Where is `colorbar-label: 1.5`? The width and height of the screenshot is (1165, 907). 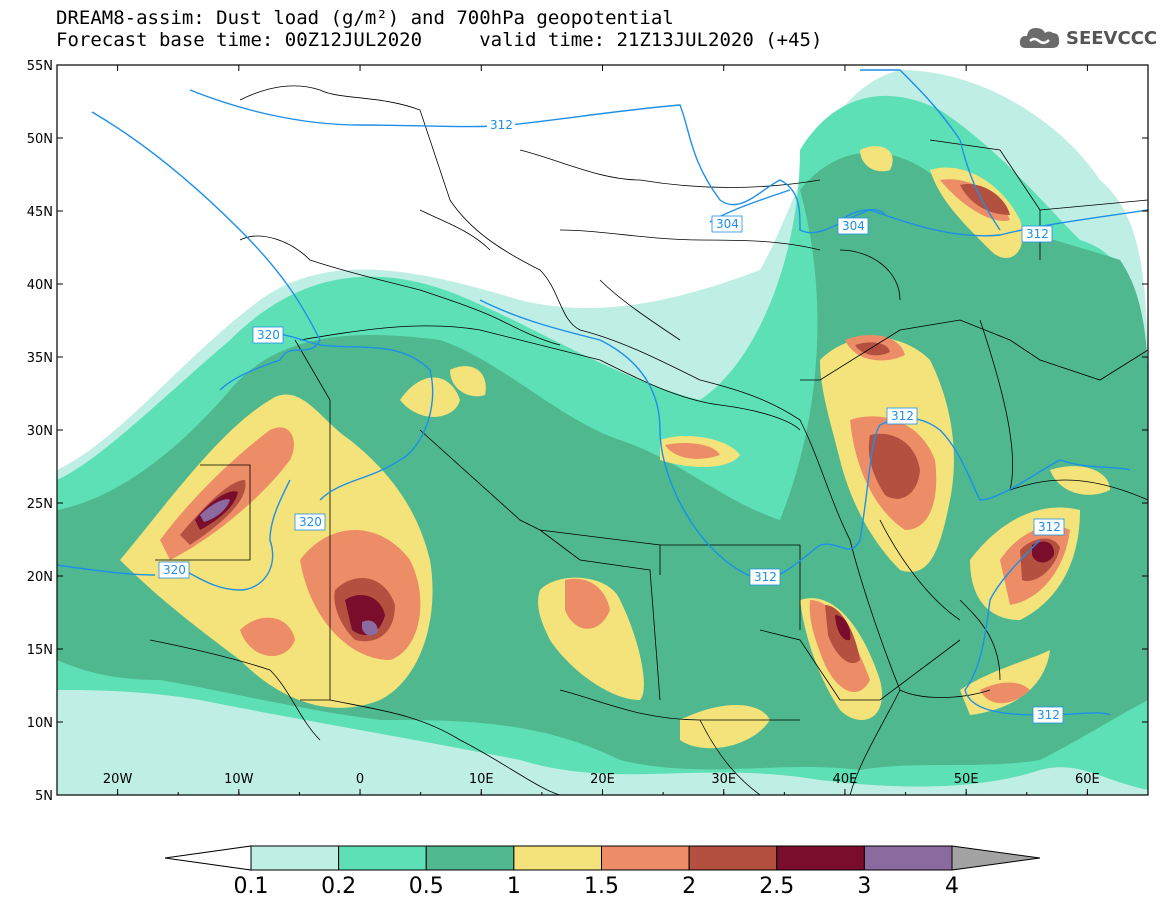
colorbar-label: 1.5 is located at coordinates (601, 886).